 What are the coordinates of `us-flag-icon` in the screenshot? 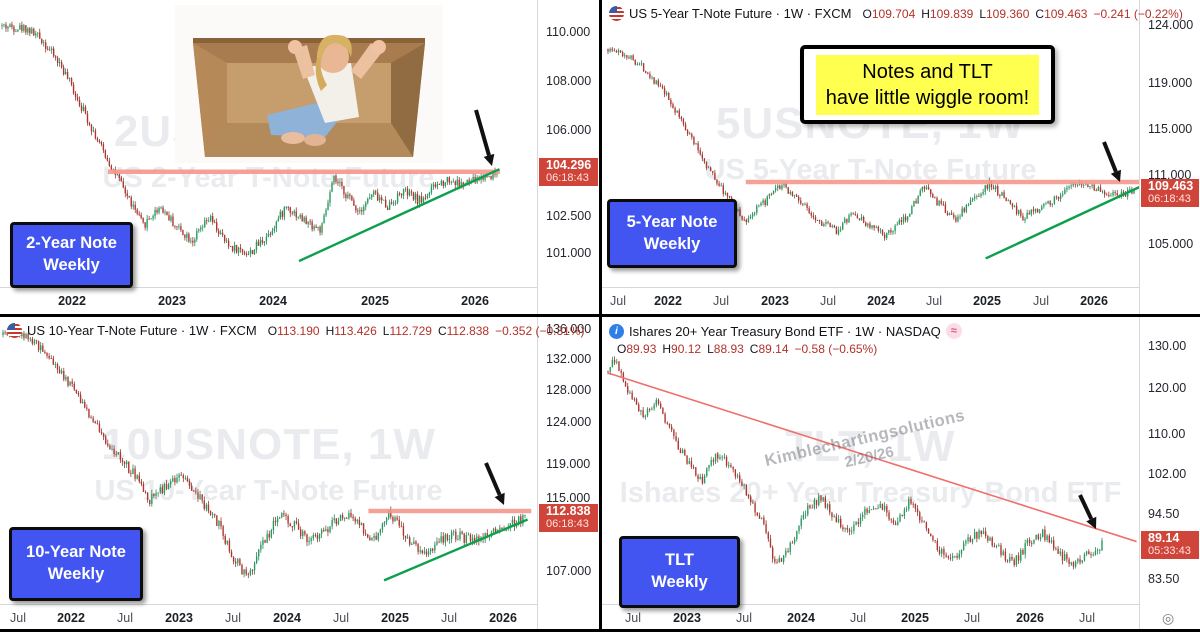 It's located at (616, 13).